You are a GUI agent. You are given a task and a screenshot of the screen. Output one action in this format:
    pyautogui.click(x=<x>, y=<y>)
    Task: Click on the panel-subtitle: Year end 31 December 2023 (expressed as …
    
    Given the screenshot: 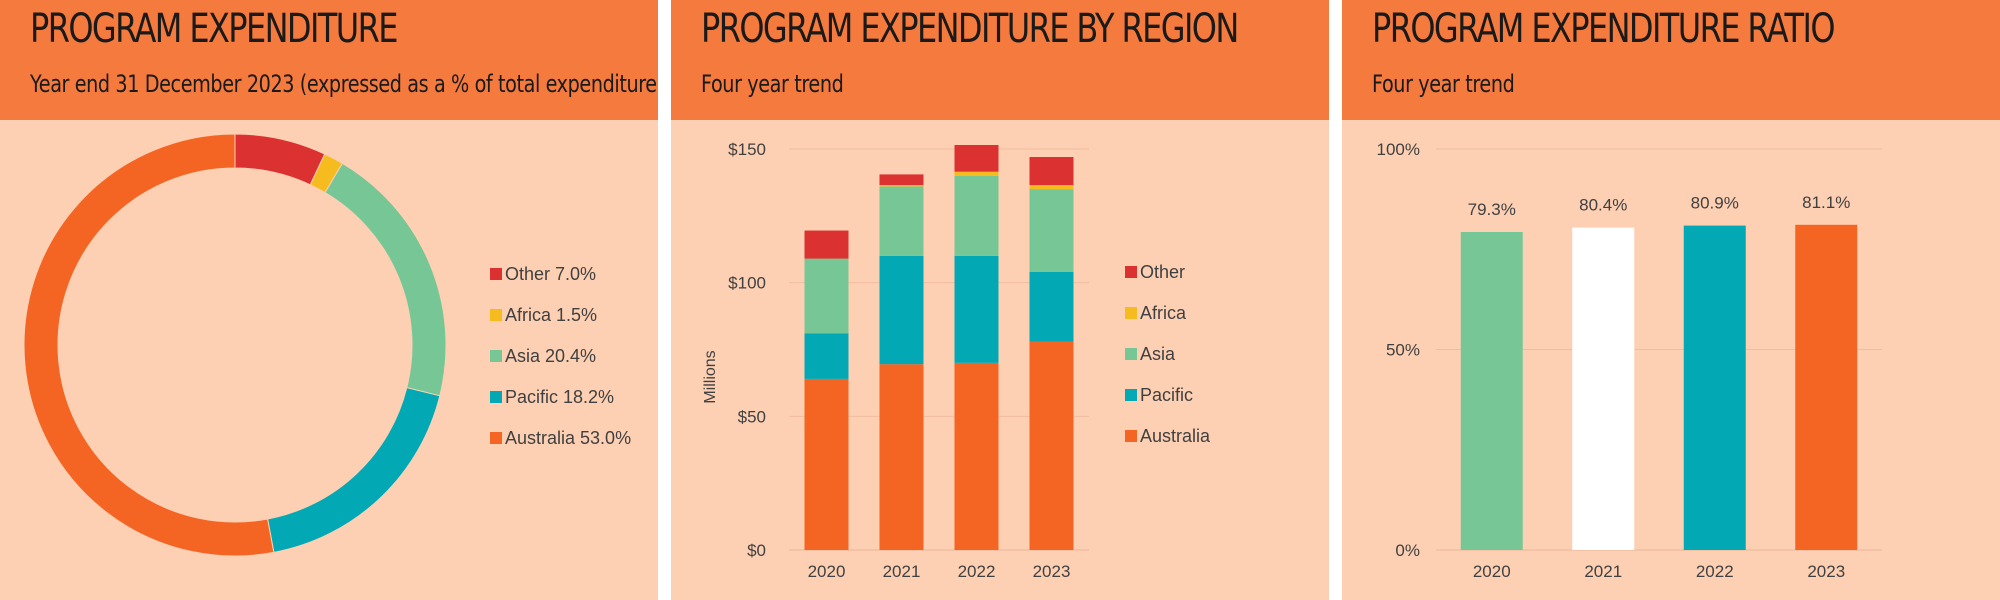 What is the action you would take?
    pyautogui.click(x=344, y=84)
    